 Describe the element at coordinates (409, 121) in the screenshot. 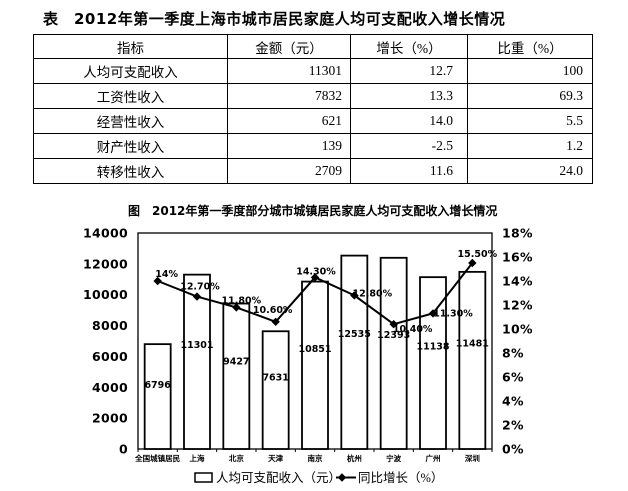

I see `table-cell-growth: 14.0` at that location.